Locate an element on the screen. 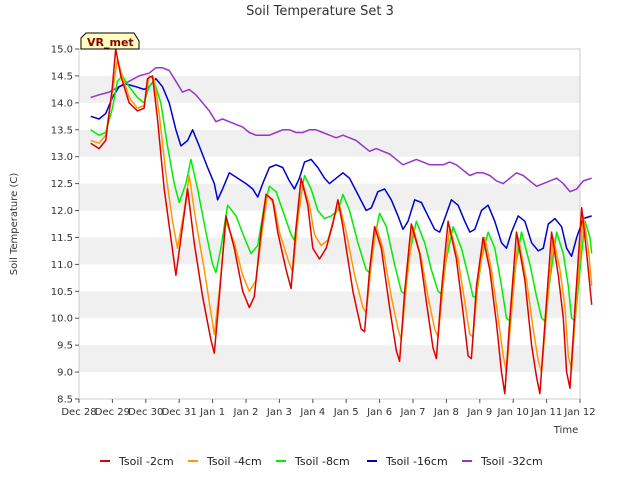 The width and height of the screenshot is (640, 480). y-tick-label: 8.5 is located at coordinates (65, 400).